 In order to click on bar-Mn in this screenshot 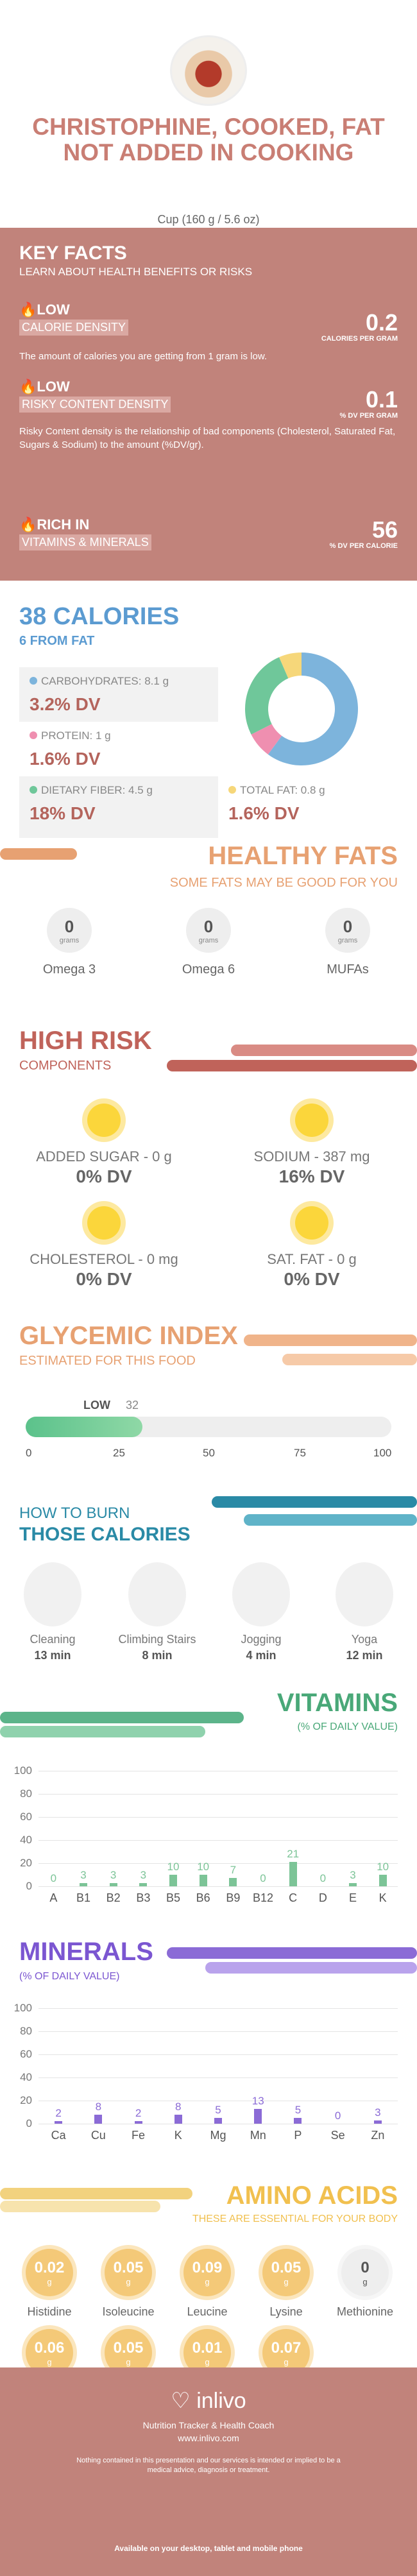, I will do `click(258, 2116)`.